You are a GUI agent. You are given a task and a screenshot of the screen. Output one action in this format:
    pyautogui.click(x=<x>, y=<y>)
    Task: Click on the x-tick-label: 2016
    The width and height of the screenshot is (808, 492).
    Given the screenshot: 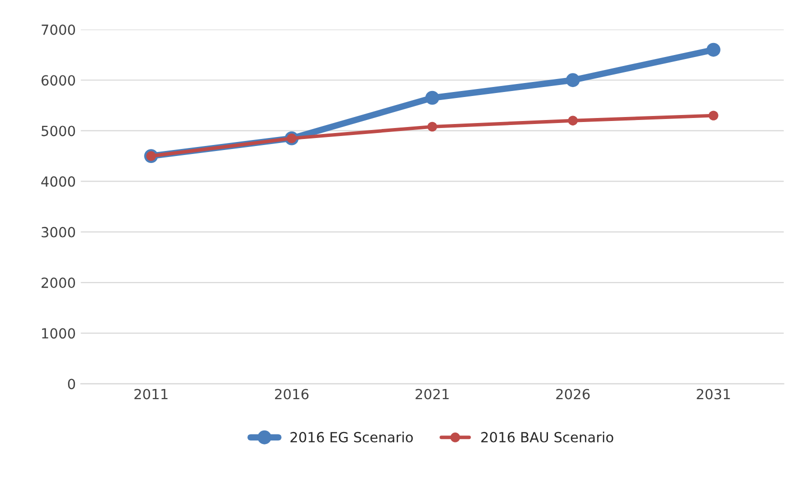 What is the action you would take?
    pyautogui.click(x=291, y=394)
    